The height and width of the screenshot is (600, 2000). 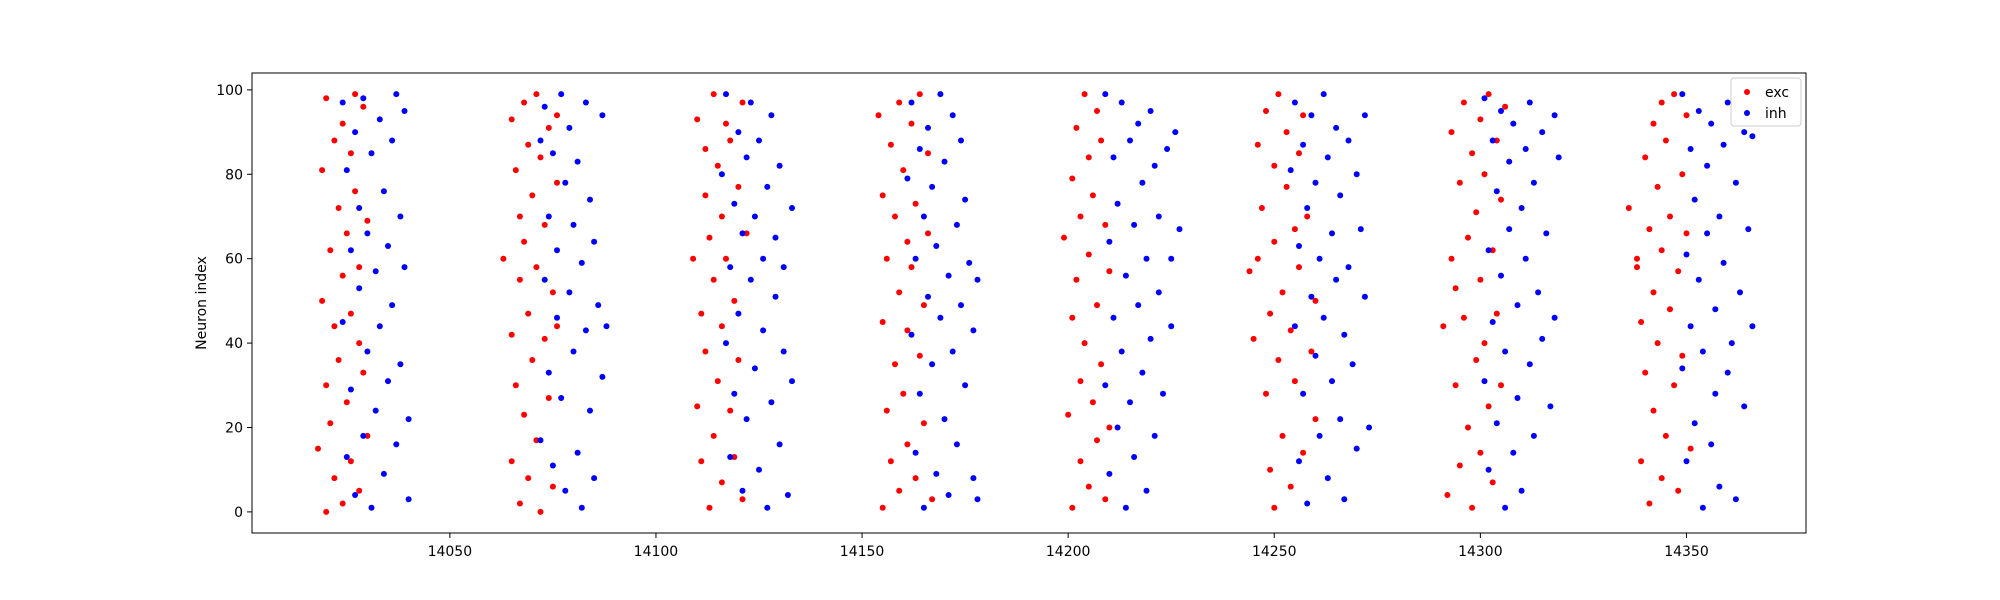 I want to click on legend: exc inh, so click(x=1766, y=102).